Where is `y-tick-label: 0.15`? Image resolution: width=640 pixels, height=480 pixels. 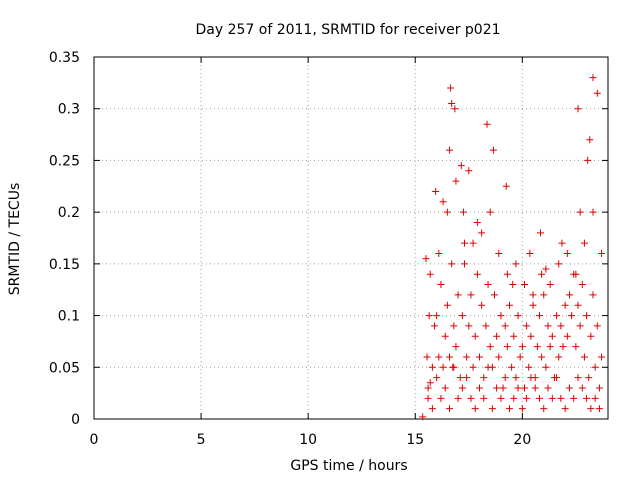 y-tick-label: 0.15 is located at coordinates (64, 265).